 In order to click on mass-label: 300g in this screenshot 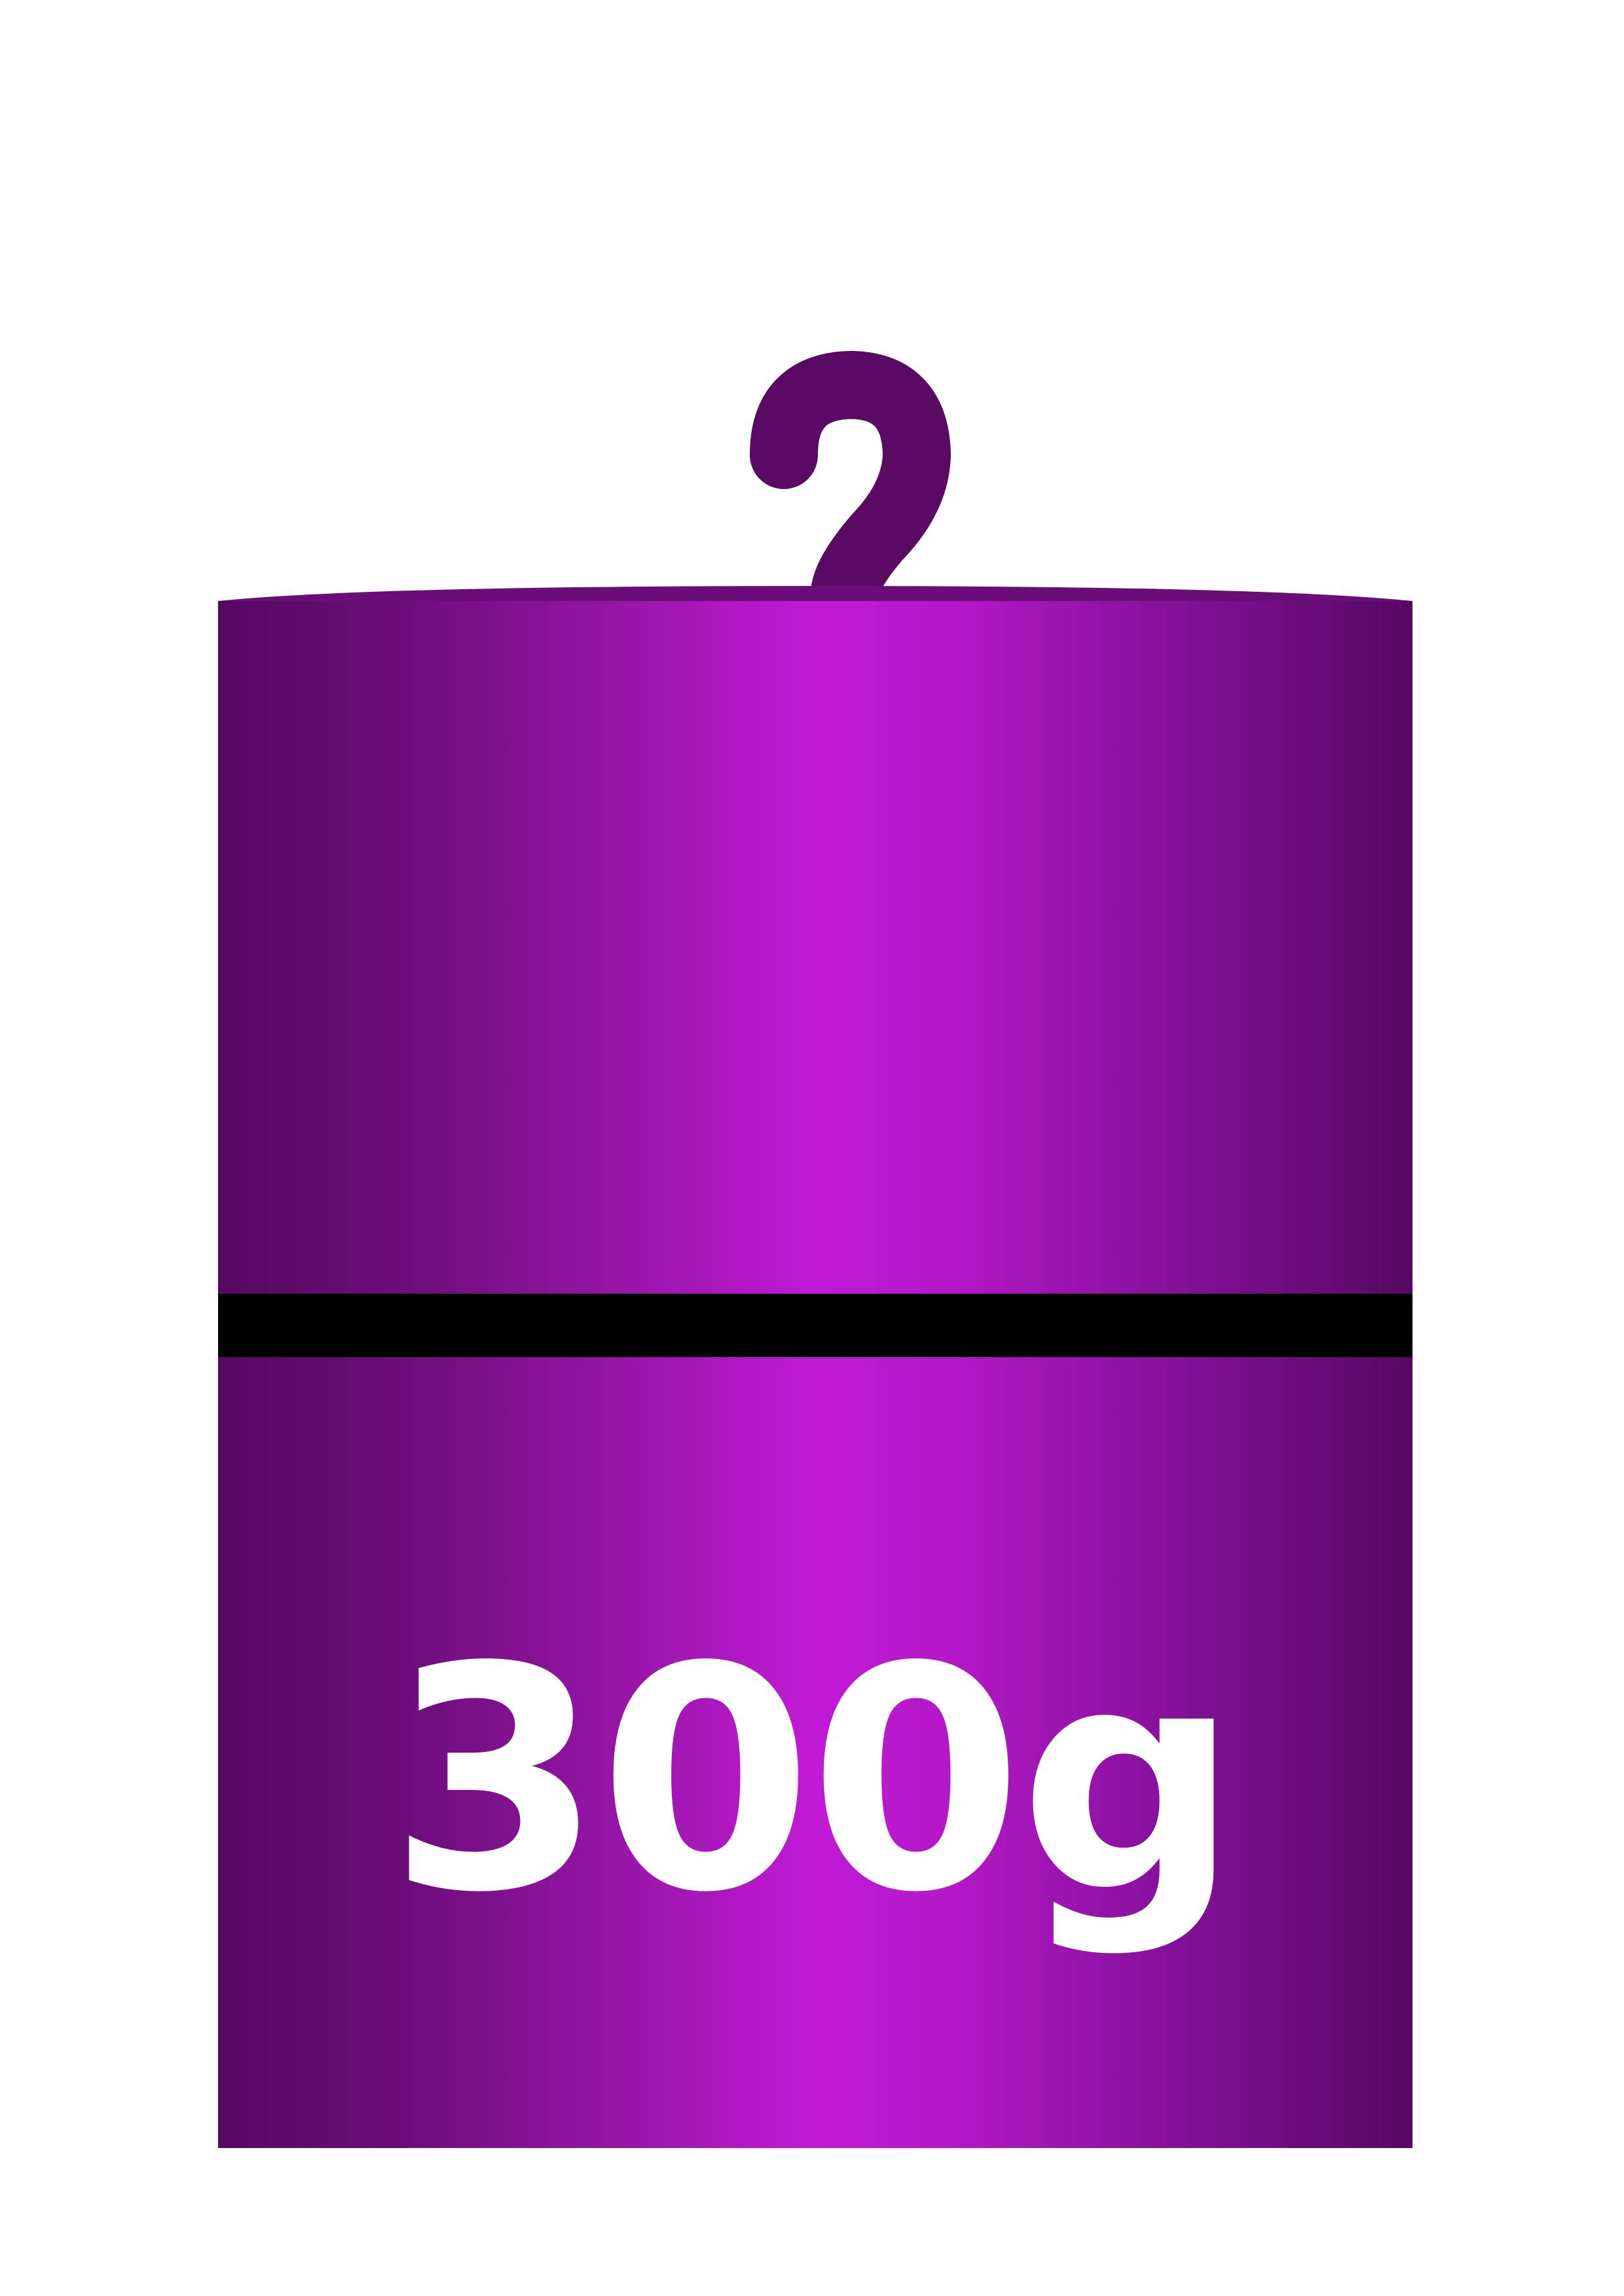, I will do `click(814, 1780)`.